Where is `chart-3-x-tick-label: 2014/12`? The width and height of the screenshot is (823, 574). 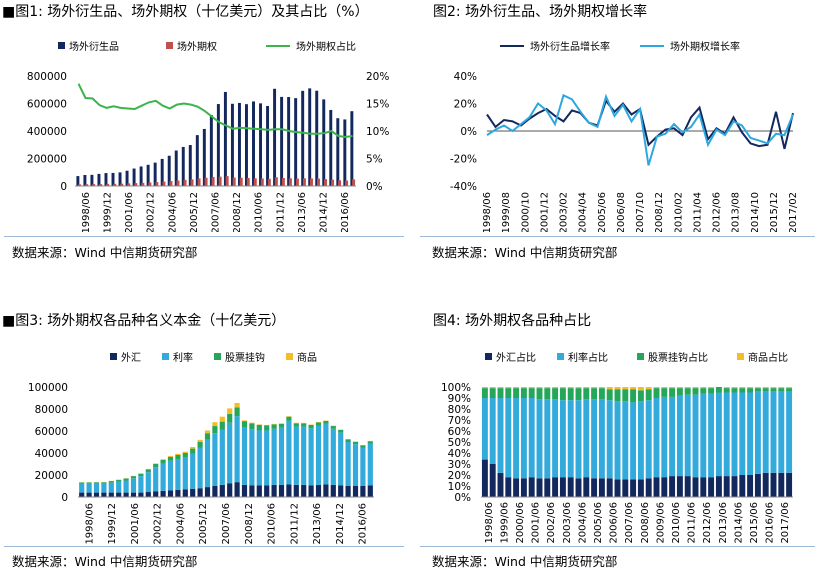 chart-3-x-tick-label: 2014/12 is located at coordinates (340, 524).